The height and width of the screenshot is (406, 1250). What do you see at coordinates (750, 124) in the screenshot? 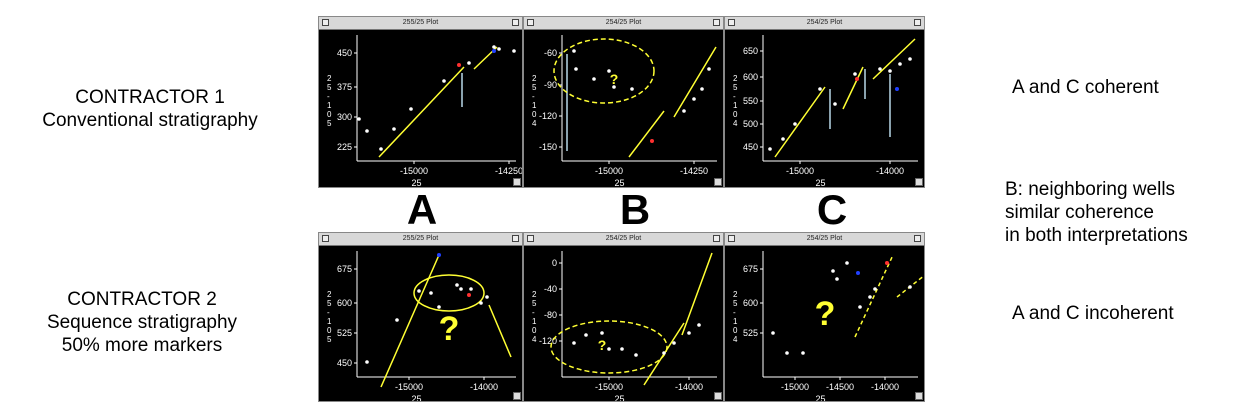
I see `y-tick-label: 500` at bounding box center [750, 124].